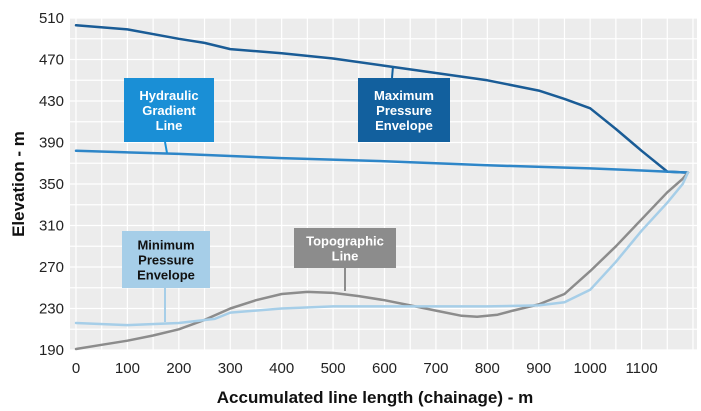  Describe the element at coordinates (51, 267) in the screenshot. I see `y-tick-label: 270` at that location.